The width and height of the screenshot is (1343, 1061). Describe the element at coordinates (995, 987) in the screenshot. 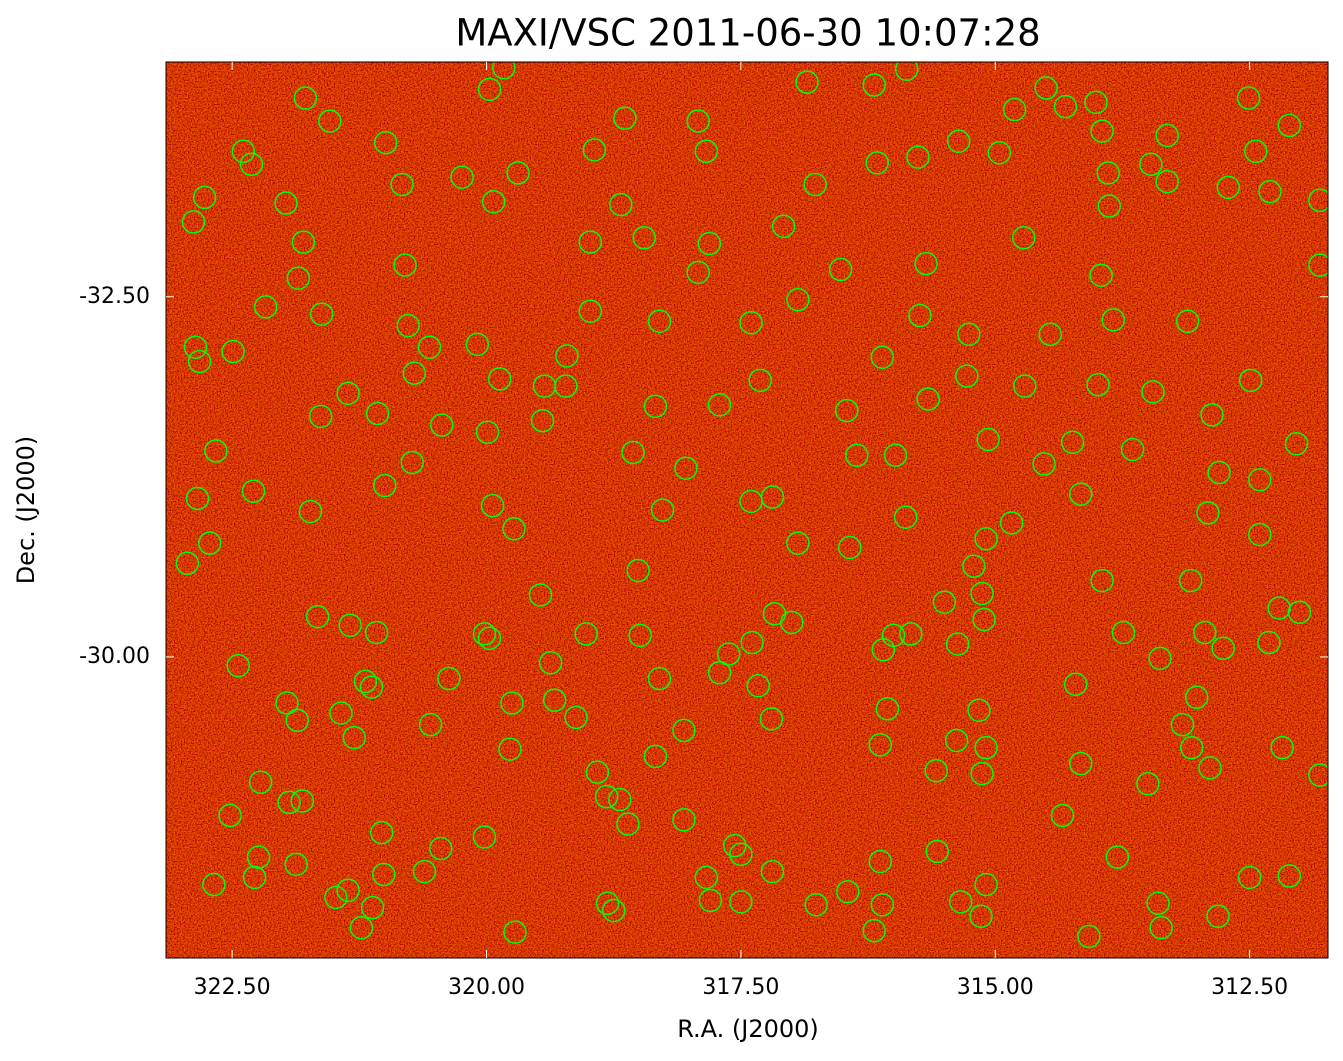

I see `x-tick-label: 315.00` at that location.